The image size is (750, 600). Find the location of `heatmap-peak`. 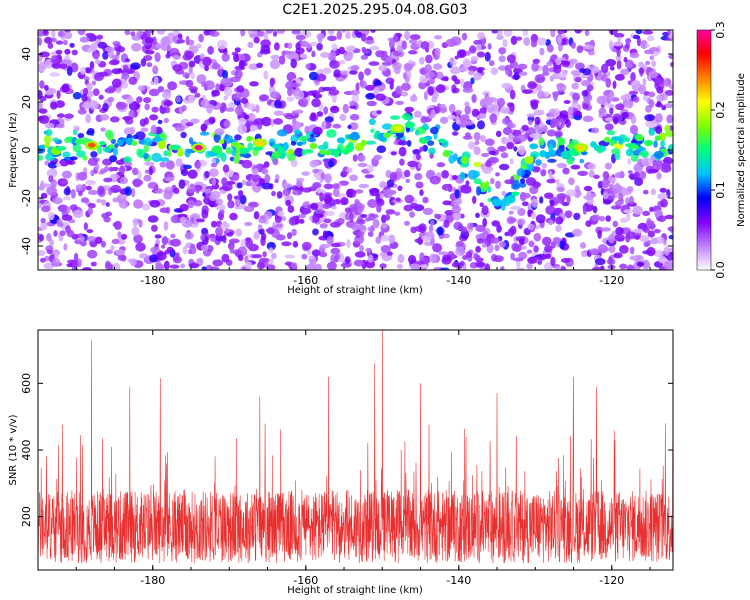

heatmap-peak is located at coordinates (91, 145).